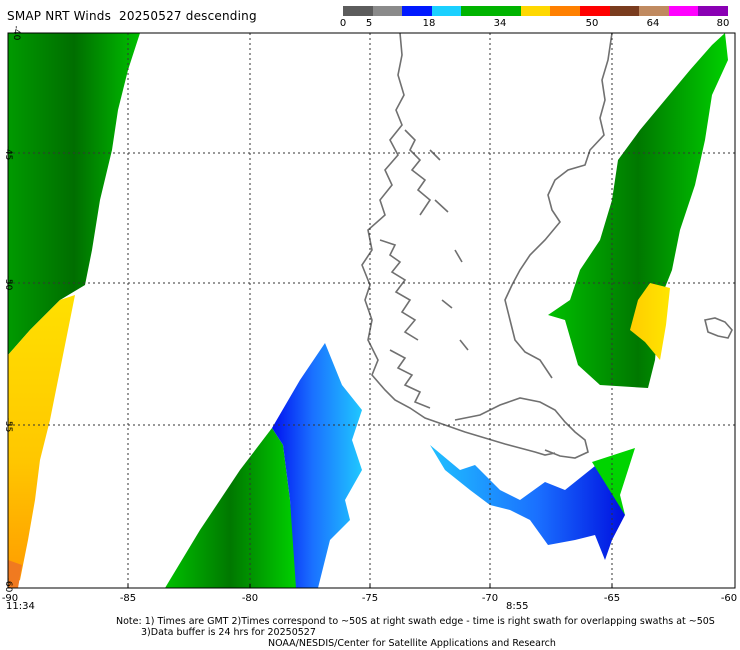 This screenshot has width=740, height=650. What do you see at coordinates (638, 210) in the screenshot?
I see `wind-swath-east-green` at bounding box center [638, 210].